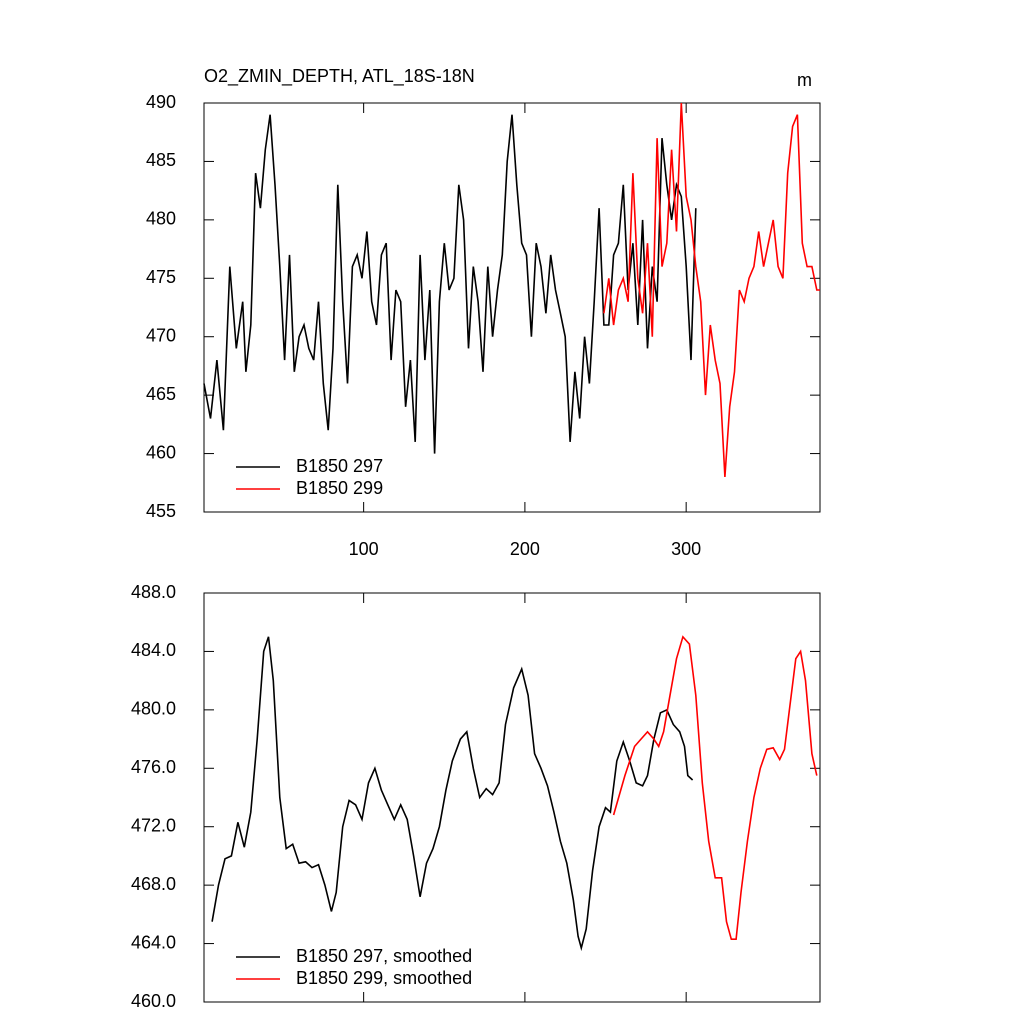 This screenshot has width=1024, height=1024. Describe the element at coordinates (161, 219) in the screenshot. I see `y-tick-label: 480` at that location.